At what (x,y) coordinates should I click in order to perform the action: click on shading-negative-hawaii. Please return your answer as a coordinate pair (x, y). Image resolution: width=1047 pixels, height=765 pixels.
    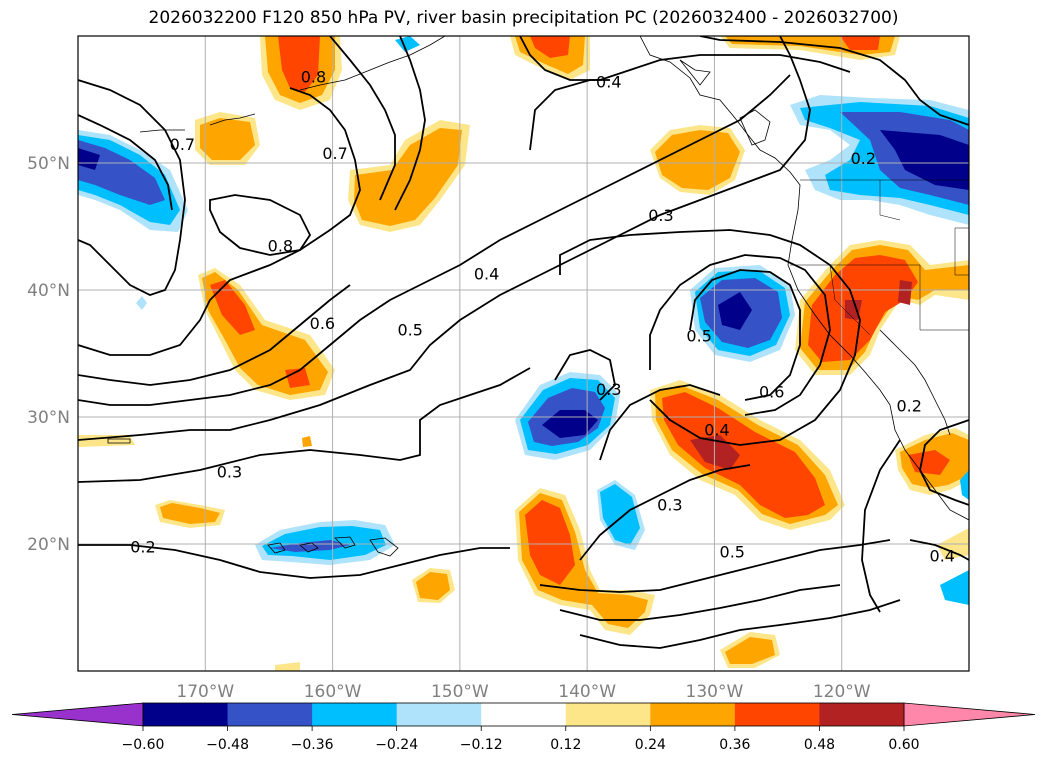
    Looking at the image, I should click on (325, 542).